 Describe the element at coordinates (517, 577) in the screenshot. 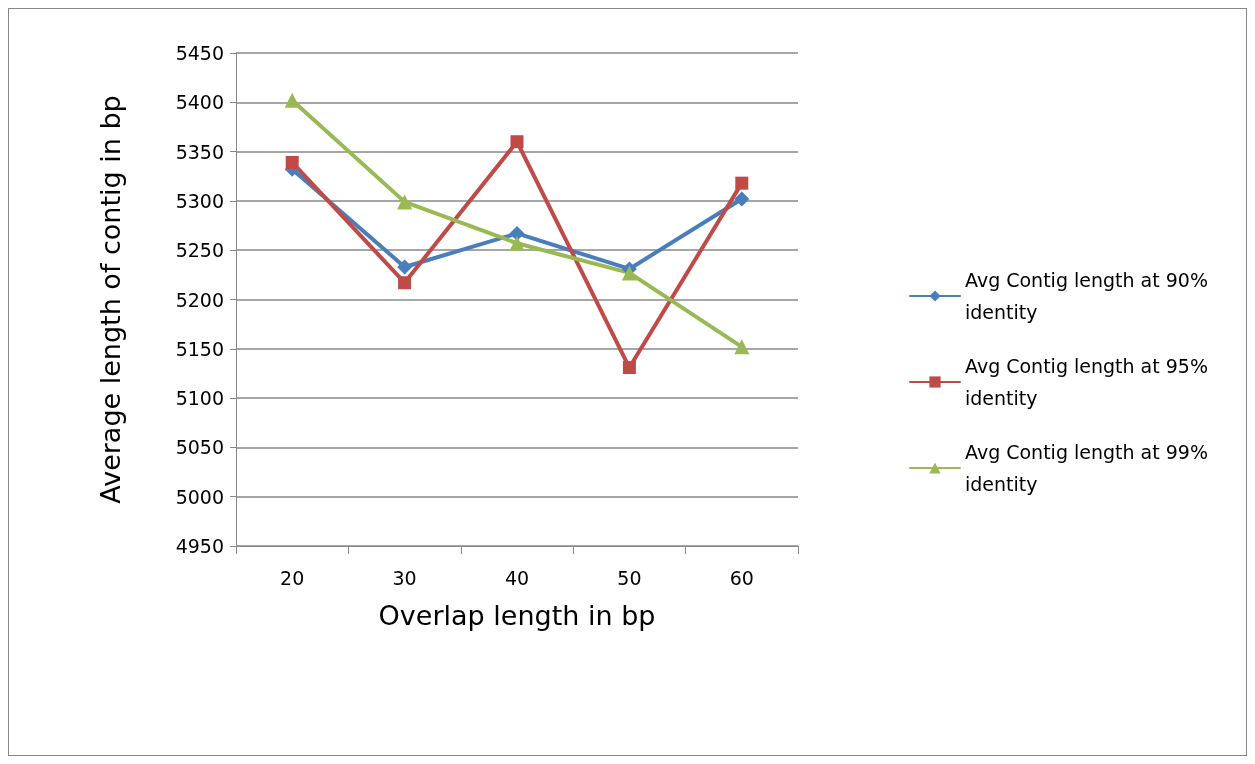

I see `x-tick-label: 40` at that location.